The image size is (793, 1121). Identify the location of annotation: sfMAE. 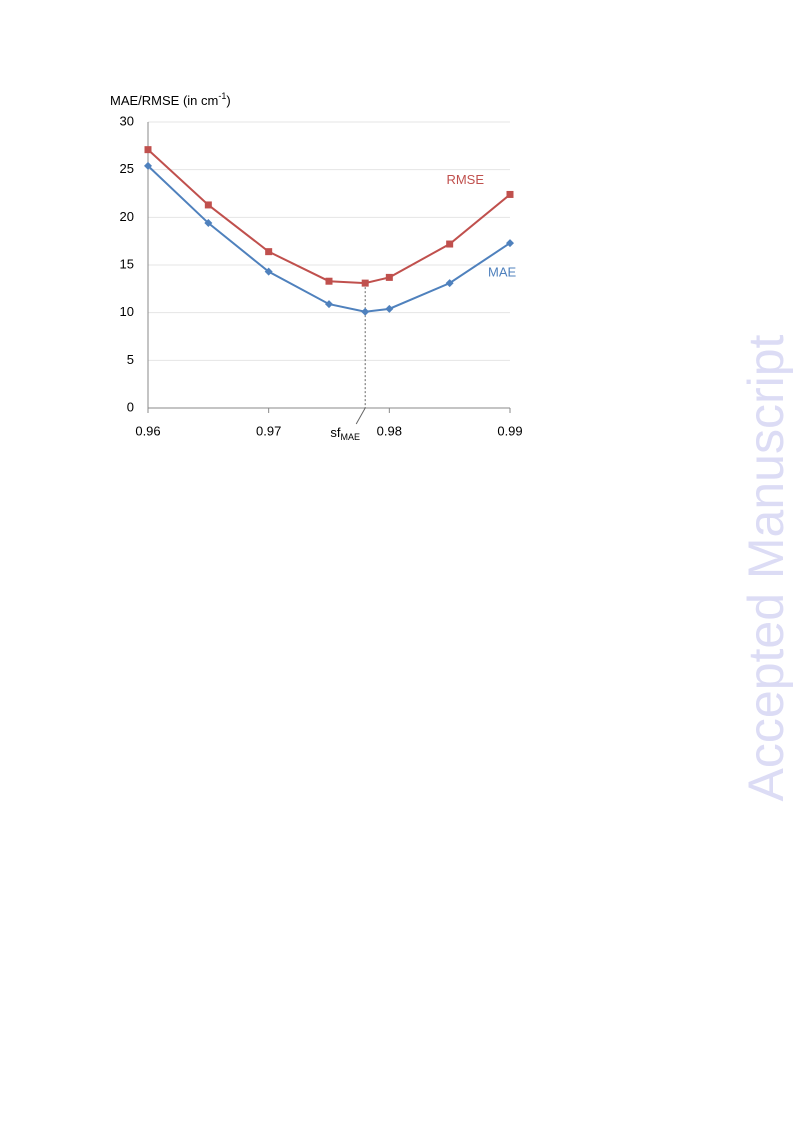
(345, 433).